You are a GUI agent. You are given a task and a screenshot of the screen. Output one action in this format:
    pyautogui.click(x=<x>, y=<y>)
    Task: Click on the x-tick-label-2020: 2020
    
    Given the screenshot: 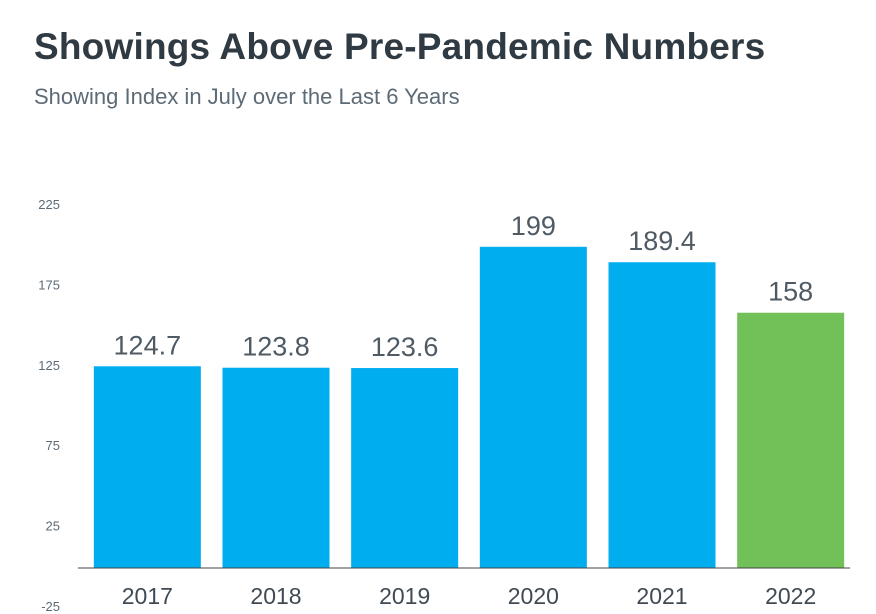 What is the action you would take?
    pyautogui.click(x=533, y=596)
    